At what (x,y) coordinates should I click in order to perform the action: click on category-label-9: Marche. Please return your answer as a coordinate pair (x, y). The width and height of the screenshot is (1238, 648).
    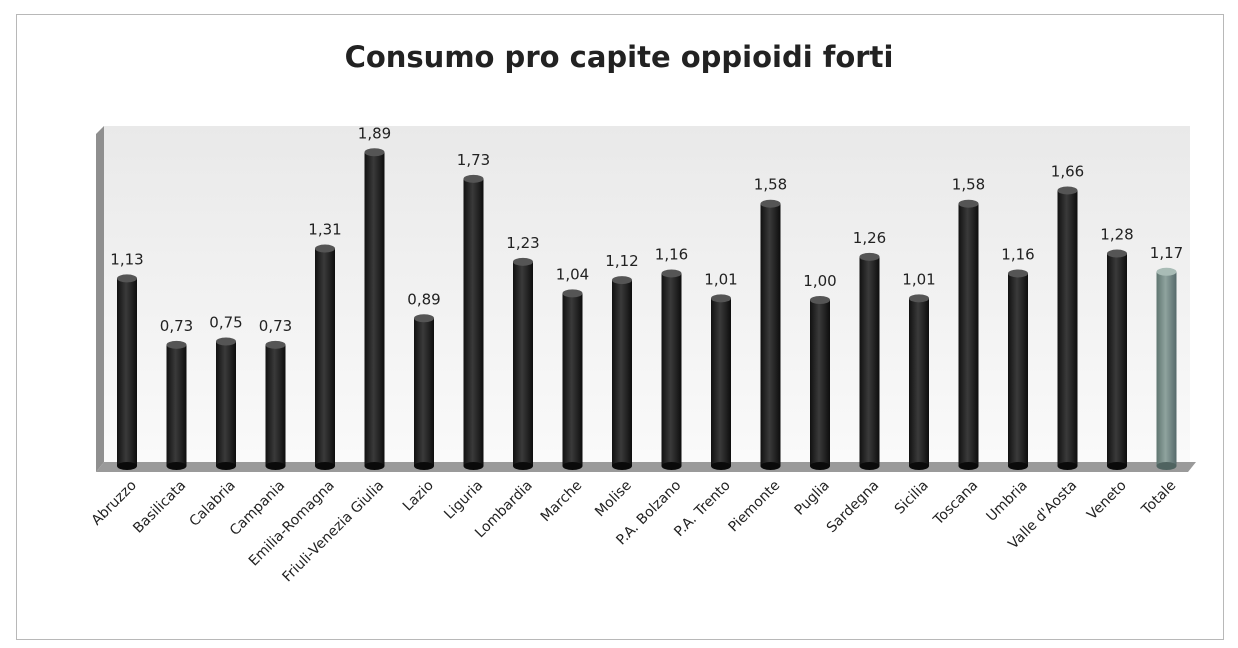
    Looking at the image, I should click on (562, 502).